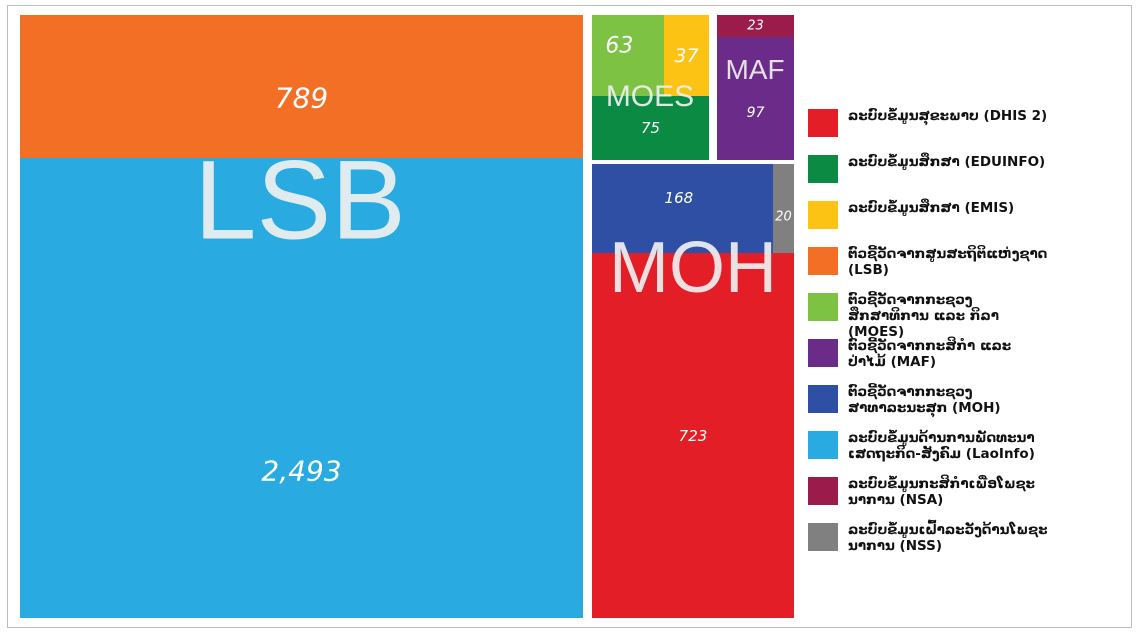 This screenshot has height=634, width=1142. I want to click on legend-label: ລະບົບຂໍ້ມູນສຶກສາ (EMIS), so click(931, 208).